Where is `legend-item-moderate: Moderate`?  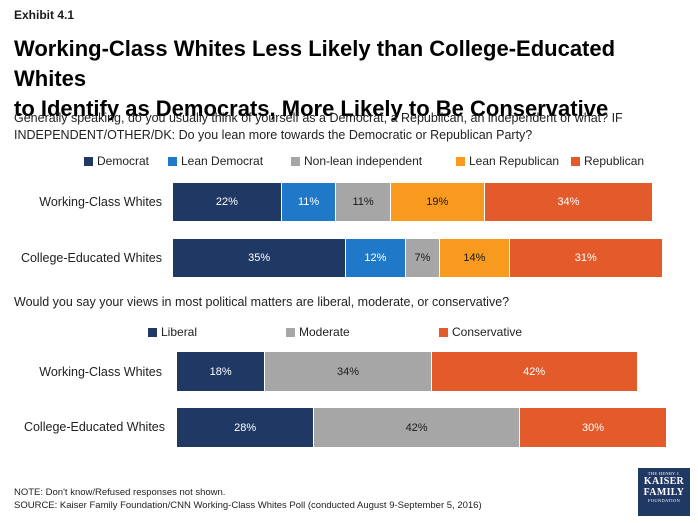 legend-item-moderate: Moderate is located at coordinates (318, 332).